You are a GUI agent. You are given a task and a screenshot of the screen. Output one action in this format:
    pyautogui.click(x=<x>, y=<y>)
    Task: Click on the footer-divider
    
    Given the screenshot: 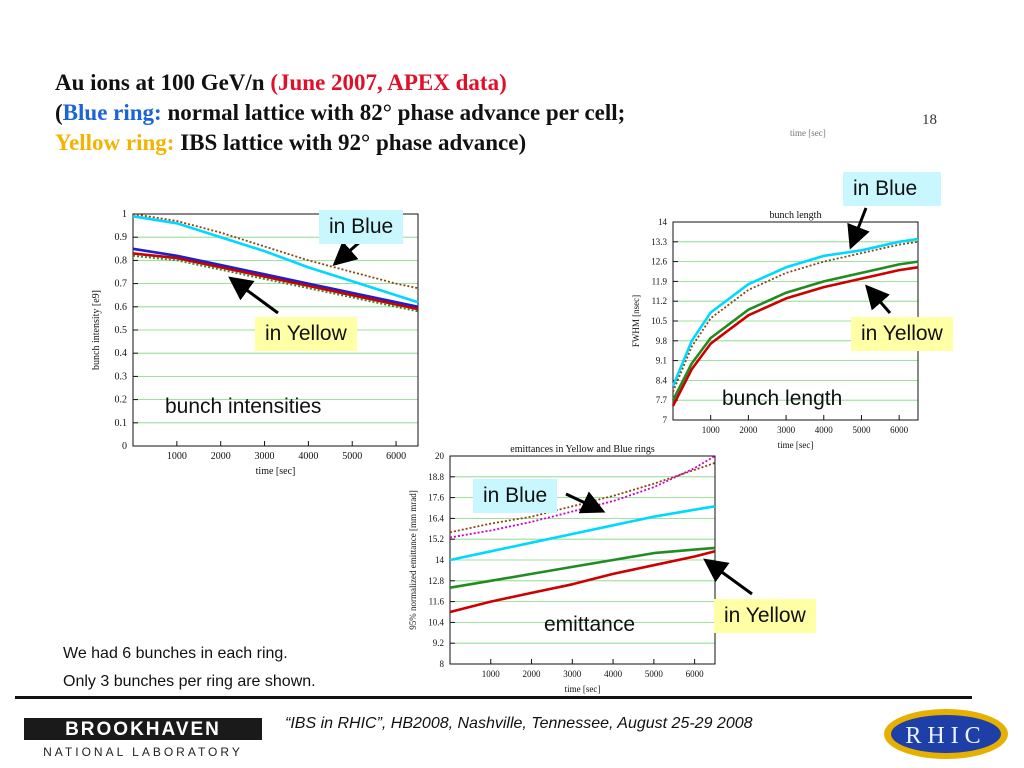 What is the action you would take?
    pyautogui.click(x=493, y=697)
    